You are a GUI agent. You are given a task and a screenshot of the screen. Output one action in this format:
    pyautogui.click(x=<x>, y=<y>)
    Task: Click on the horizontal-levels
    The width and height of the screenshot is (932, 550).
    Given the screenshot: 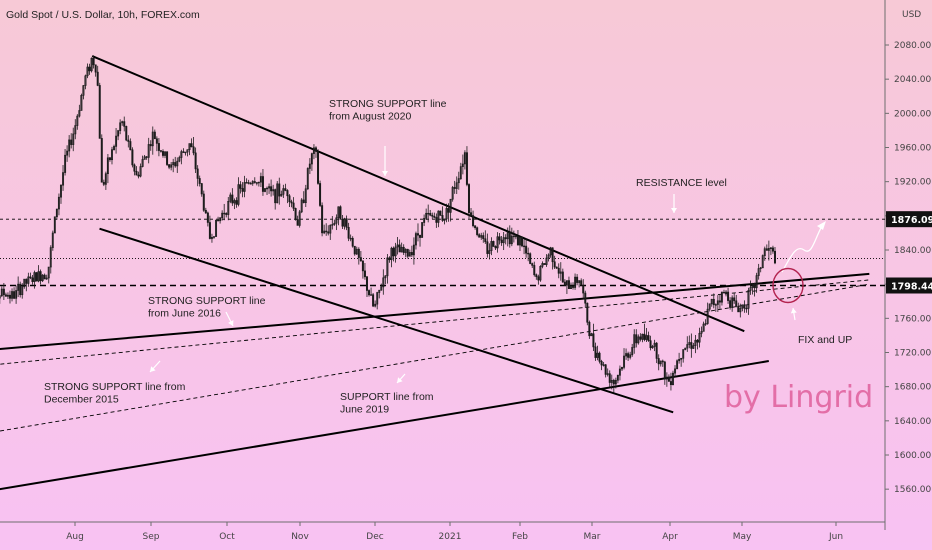 What is the action you would take?
    pyautogui.click(x=442, y=252)
    